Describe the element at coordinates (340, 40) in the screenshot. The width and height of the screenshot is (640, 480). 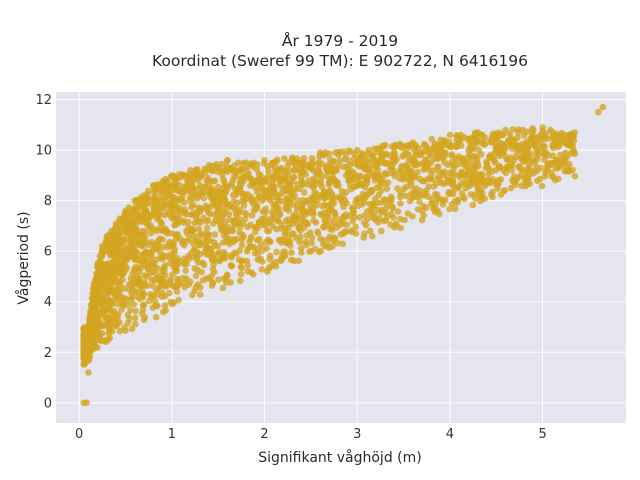
I see `chart-title-line1: År 1979 - 2019` at that location.